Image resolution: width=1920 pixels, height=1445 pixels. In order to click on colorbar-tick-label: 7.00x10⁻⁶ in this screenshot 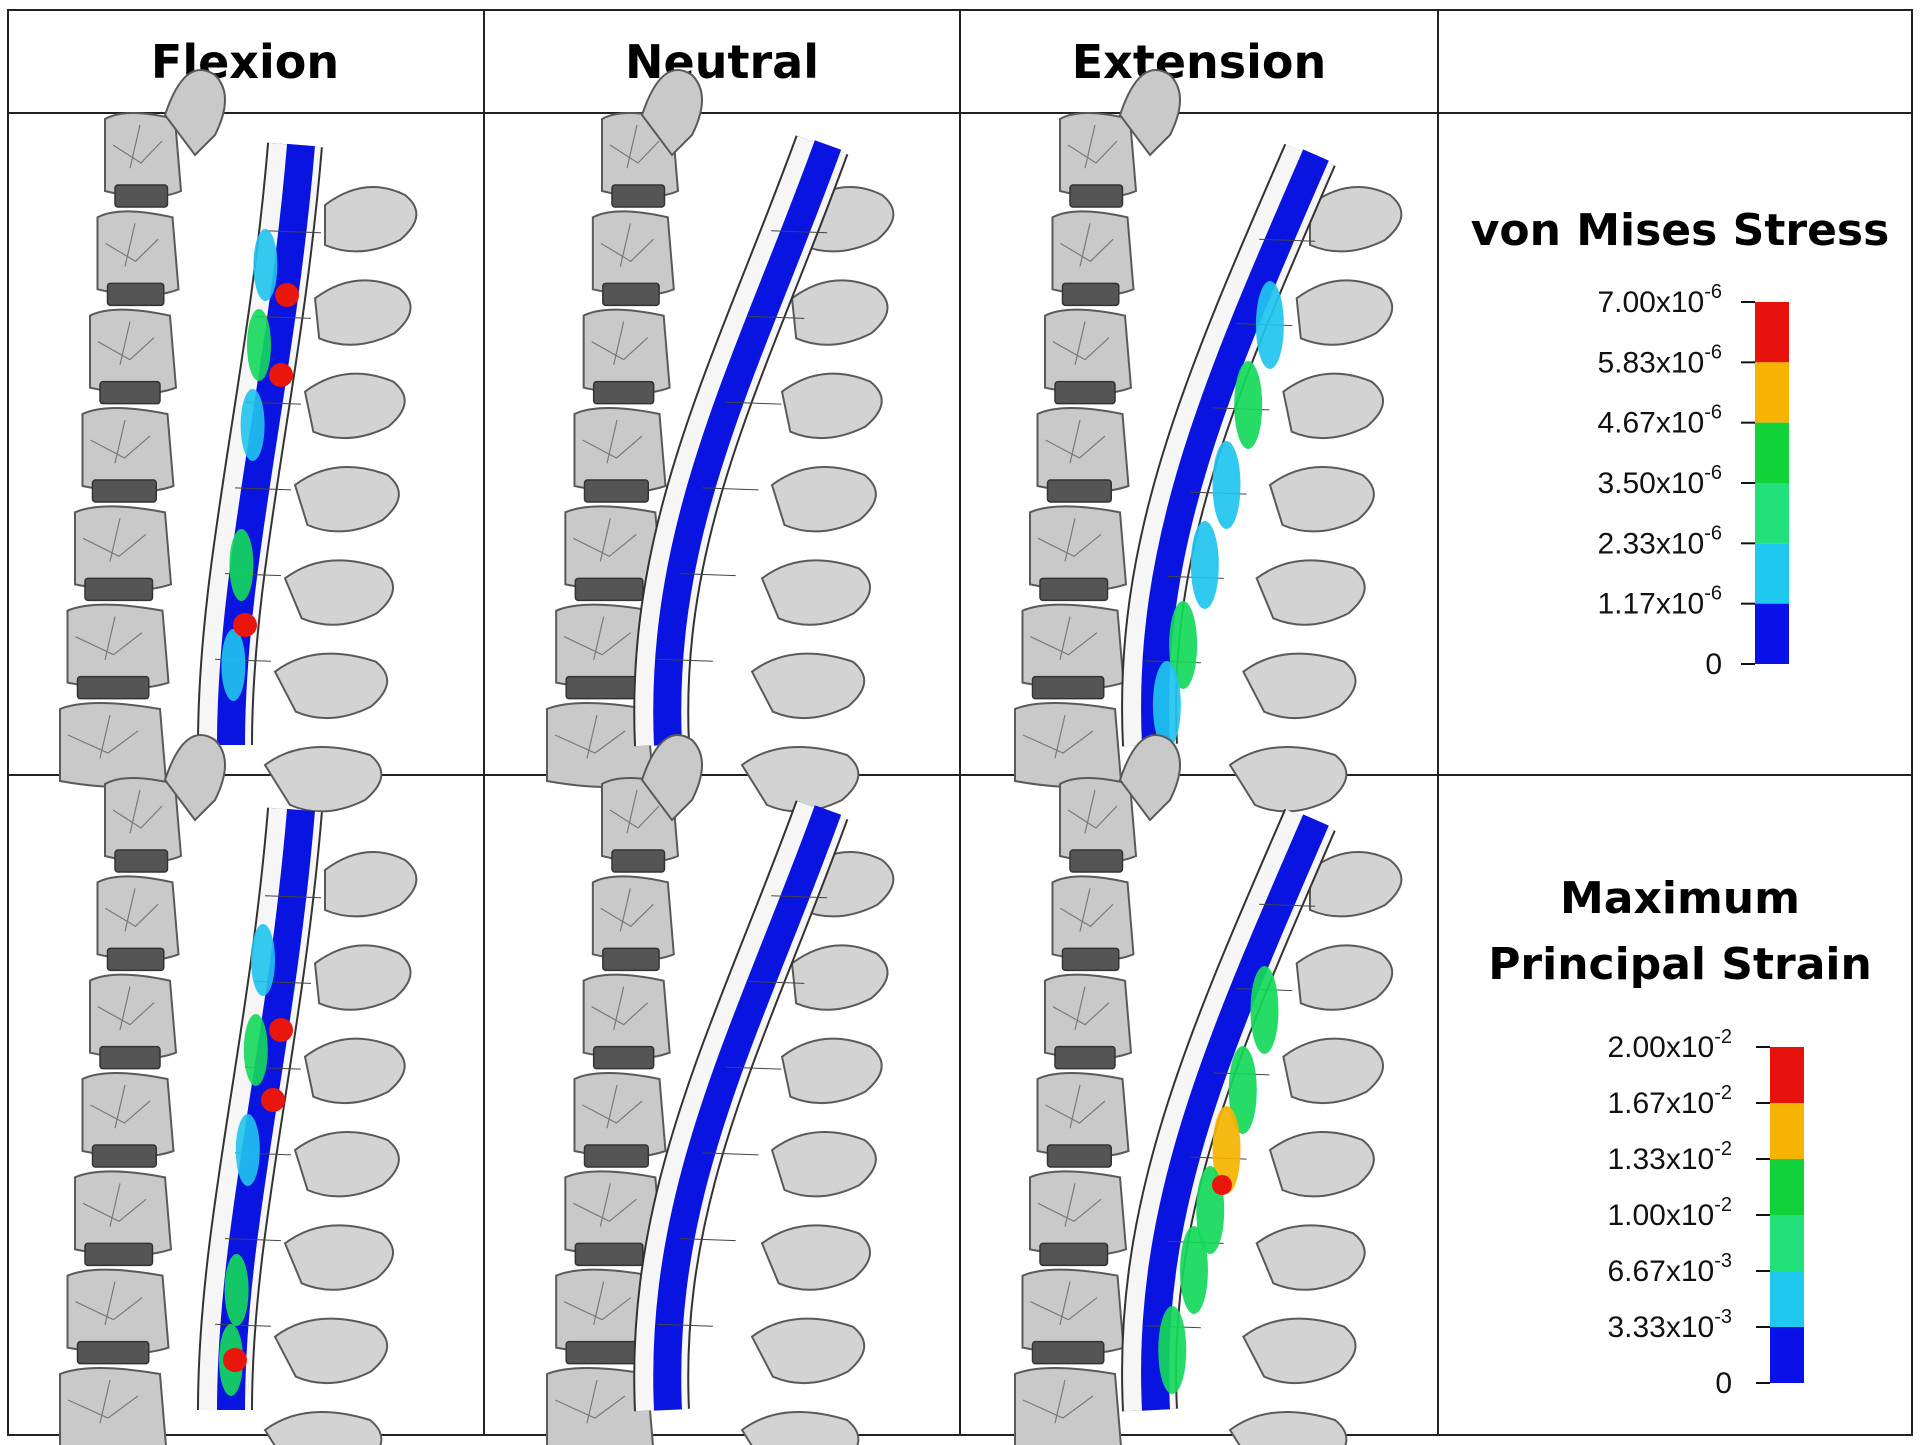, I will do `click(1659, 300)`.